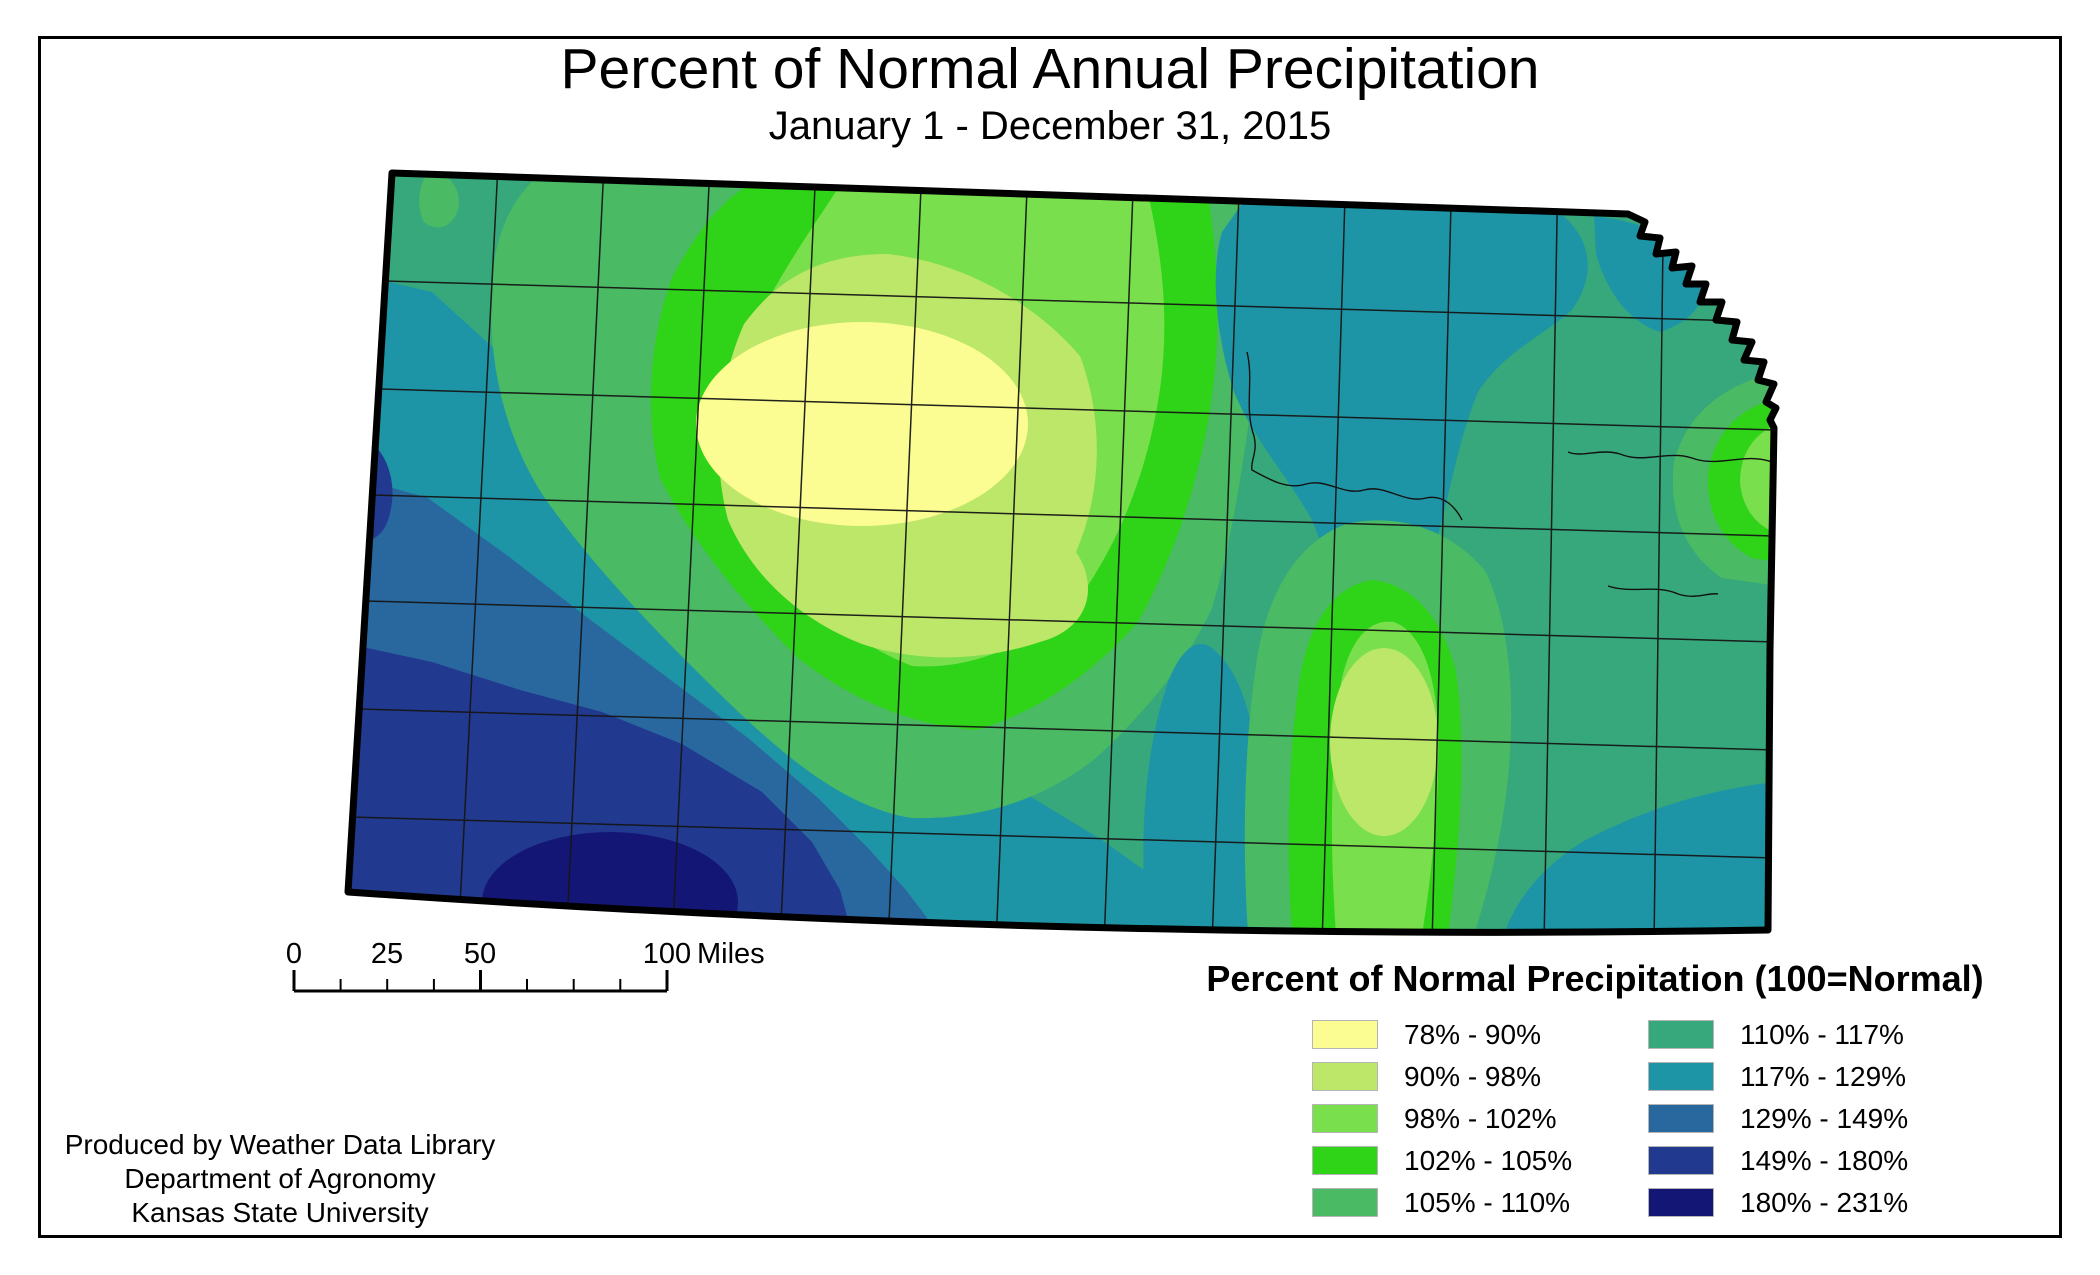 The height and width of the screenshot is (1275, 2100). I want to click on page-title: Percent of Normal Annual Precipitation, so click(1050, 69).